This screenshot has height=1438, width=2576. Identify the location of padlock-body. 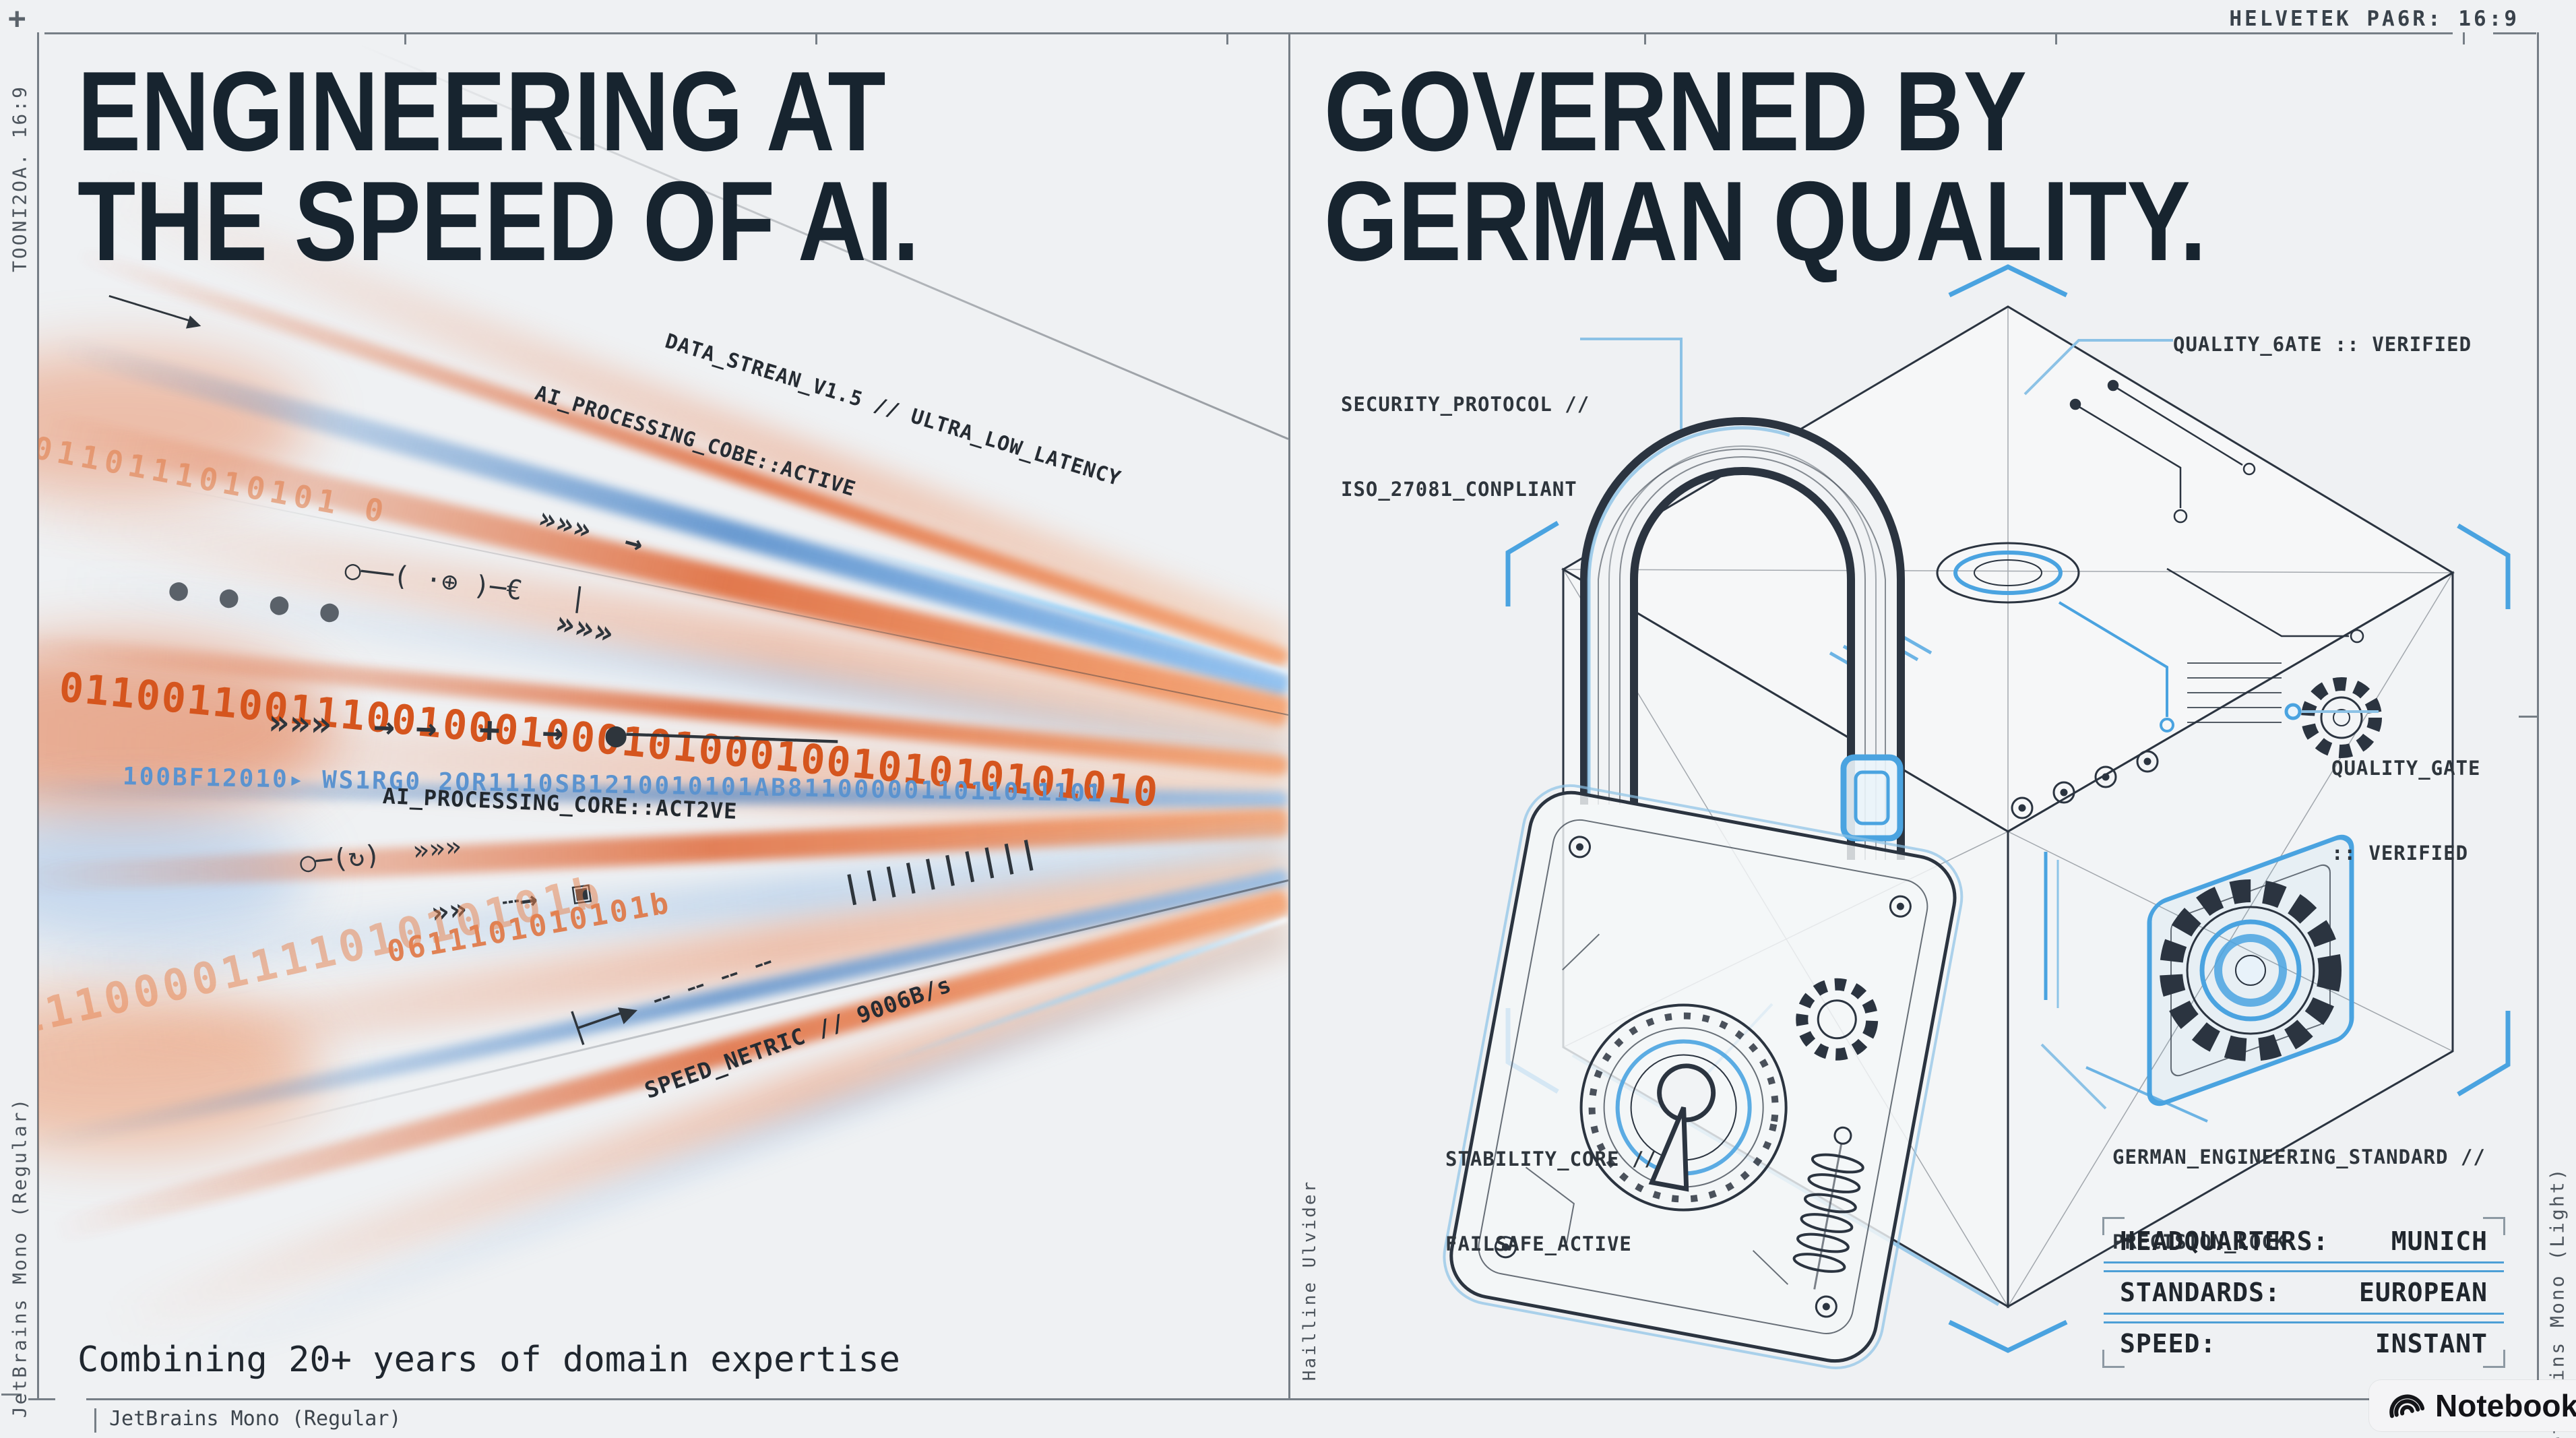
(1703, 1076).